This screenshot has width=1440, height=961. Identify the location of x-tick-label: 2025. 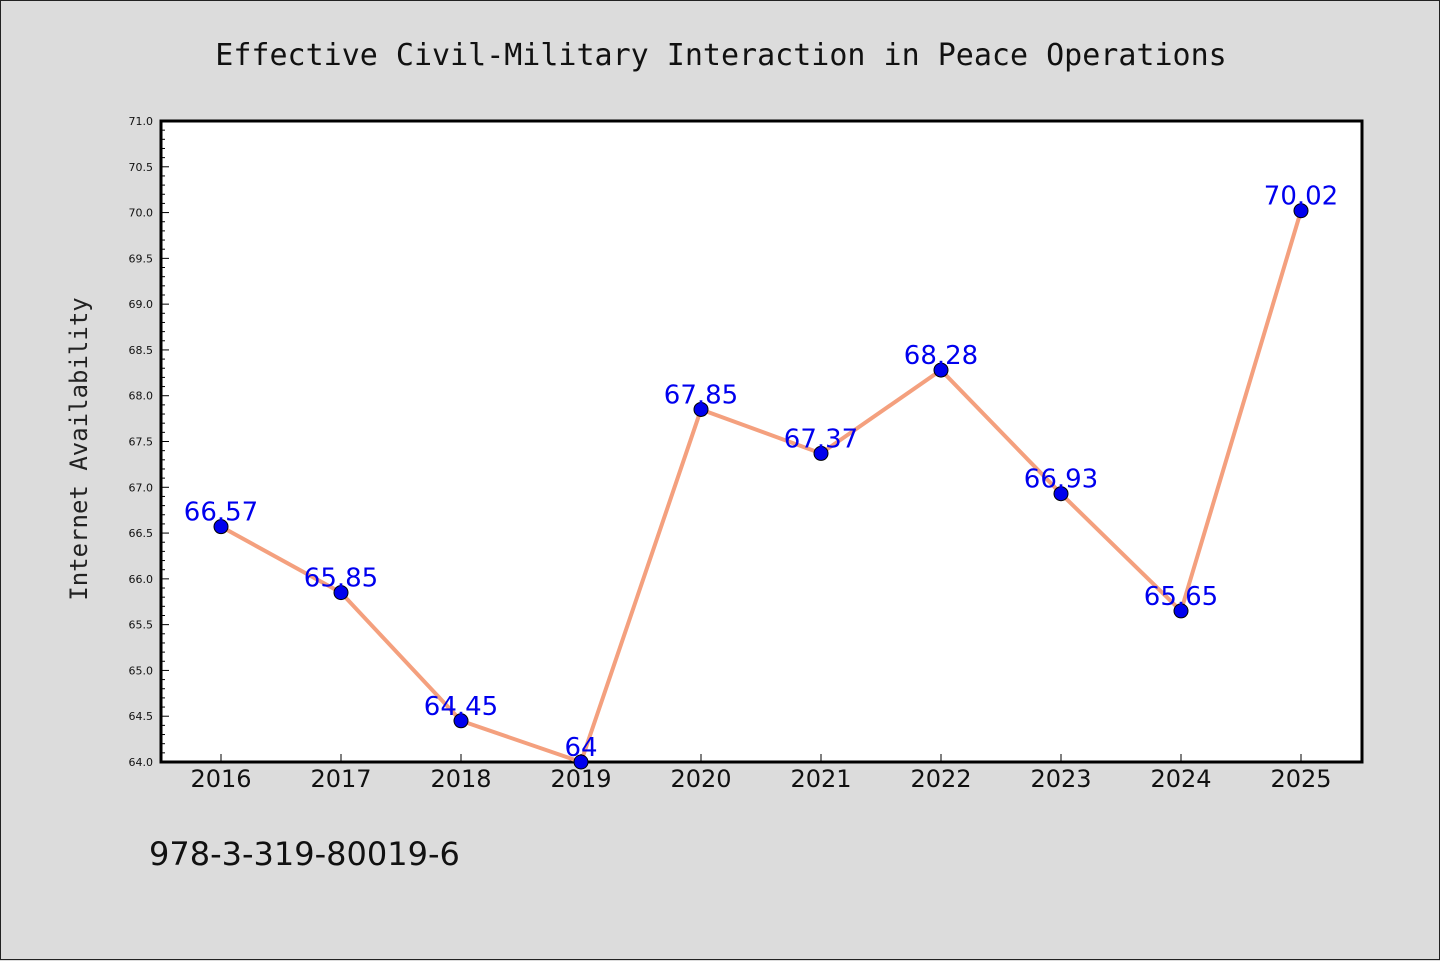
(1300, 779).